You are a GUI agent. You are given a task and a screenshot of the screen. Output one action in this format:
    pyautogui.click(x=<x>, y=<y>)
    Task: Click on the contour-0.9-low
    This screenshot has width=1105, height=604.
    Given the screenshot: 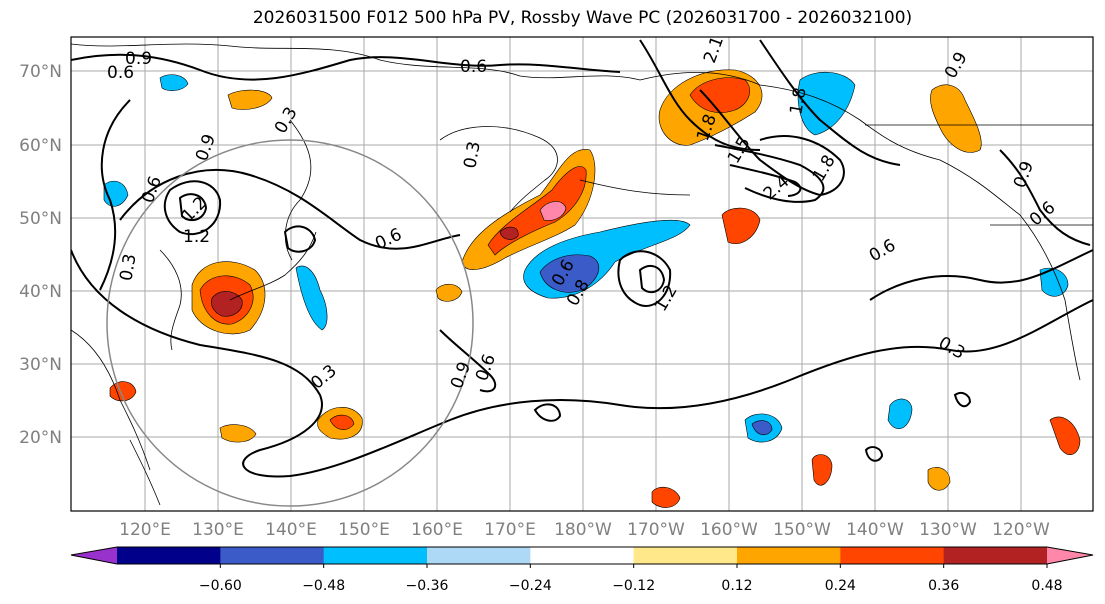 What is the action you would take?
    pyautogui.click(x=192, y=208)
    